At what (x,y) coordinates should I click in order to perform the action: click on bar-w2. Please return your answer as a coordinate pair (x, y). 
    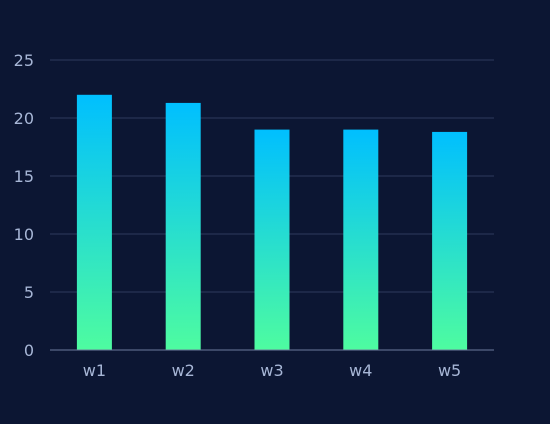
    Looking at the image, I should click on (183, 226).